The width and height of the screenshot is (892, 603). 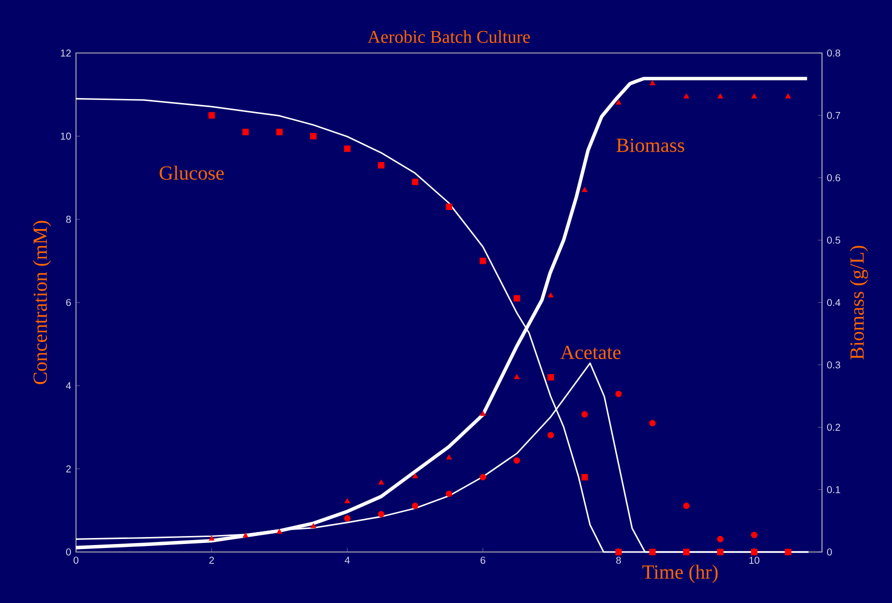 I want to click on y2-tick-label: 0, so click(x=829, y=552).